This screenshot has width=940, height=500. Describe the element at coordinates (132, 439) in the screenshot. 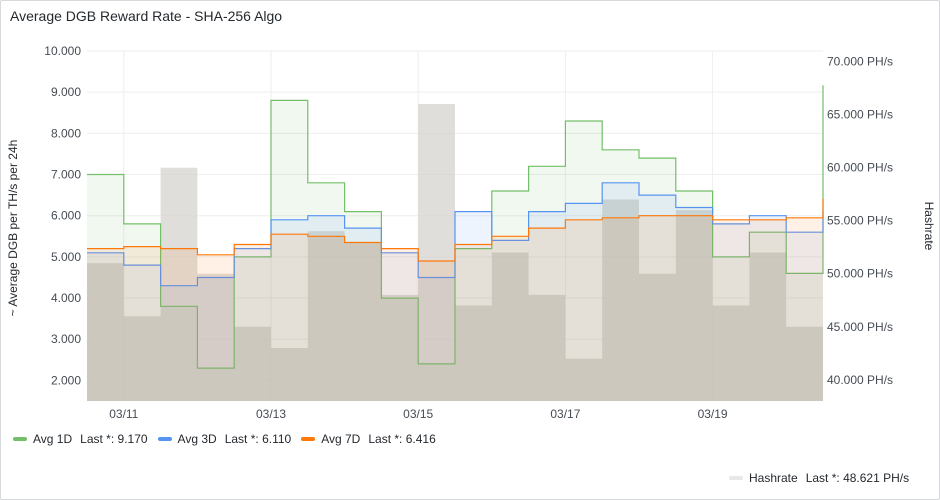

I see `legend-last-value-avg-1d: 9.170` at that location.